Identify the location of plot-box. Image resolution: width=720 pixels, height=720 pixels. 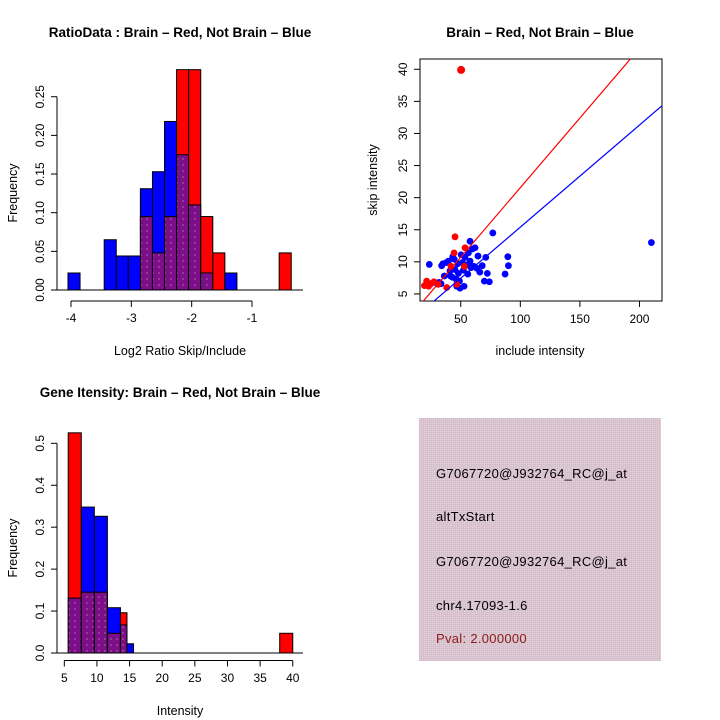
(541, 180).